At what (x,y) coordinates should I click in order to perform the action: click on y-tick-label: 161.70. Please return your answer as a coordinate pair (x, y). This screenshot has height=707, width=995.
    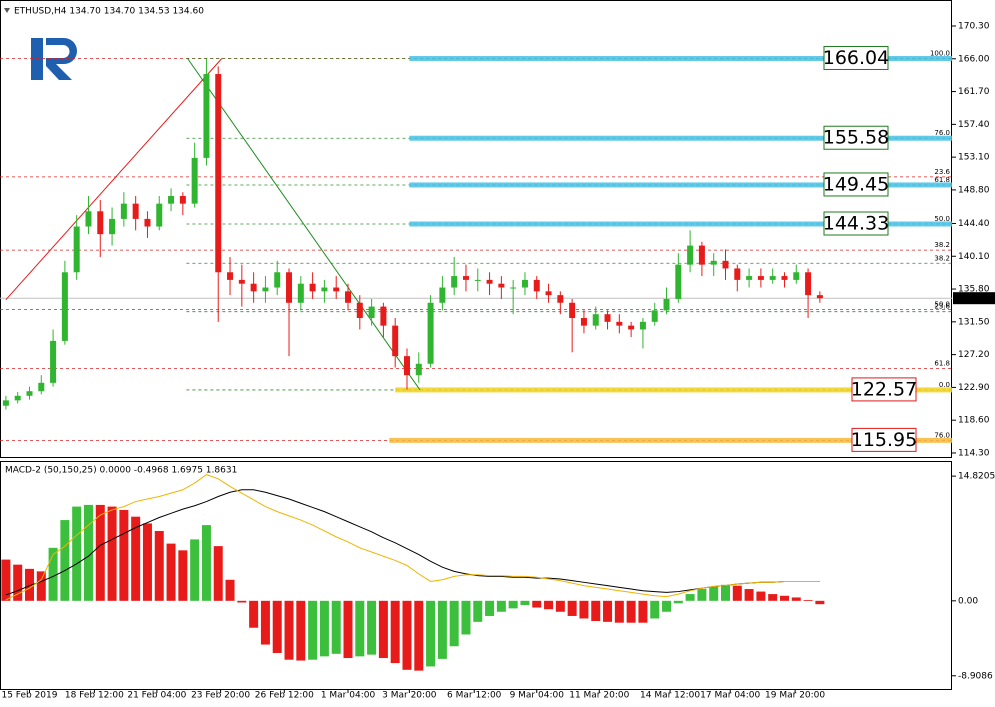
    Looking at the image, I should click on (974, 92).